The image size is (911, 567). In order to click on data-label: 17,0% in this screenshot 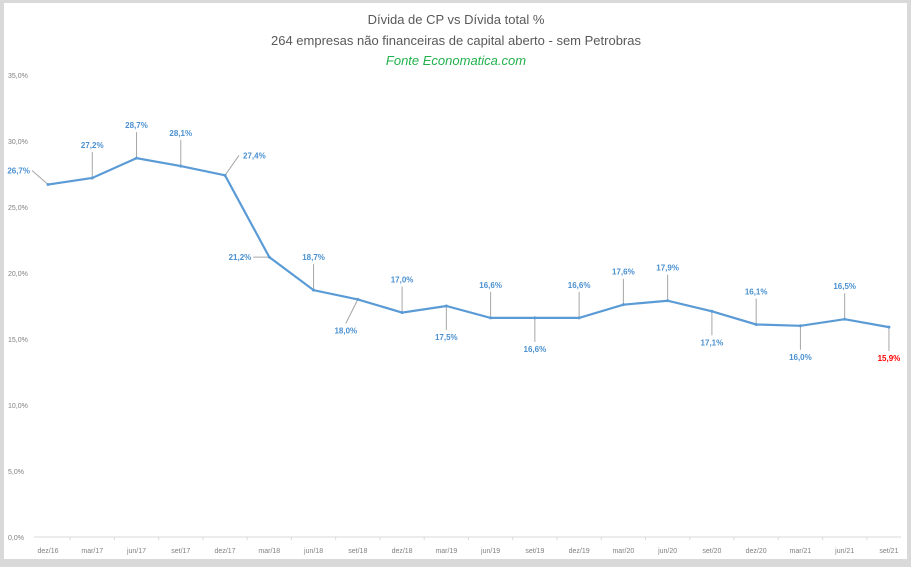, I will do `click(402, 280)`.